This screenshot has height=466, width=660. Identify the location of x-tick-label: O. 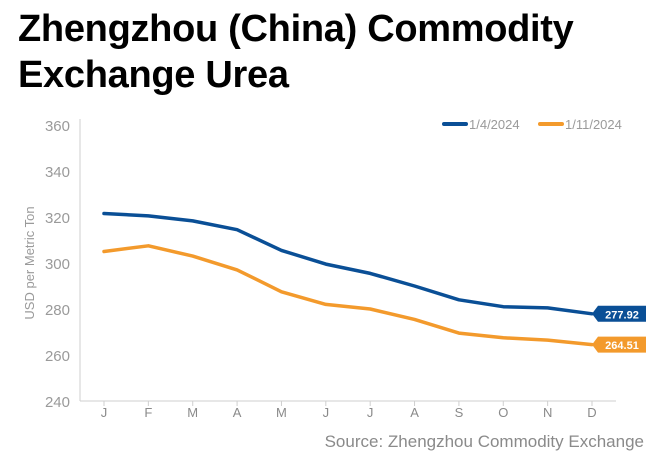
(503, 412).